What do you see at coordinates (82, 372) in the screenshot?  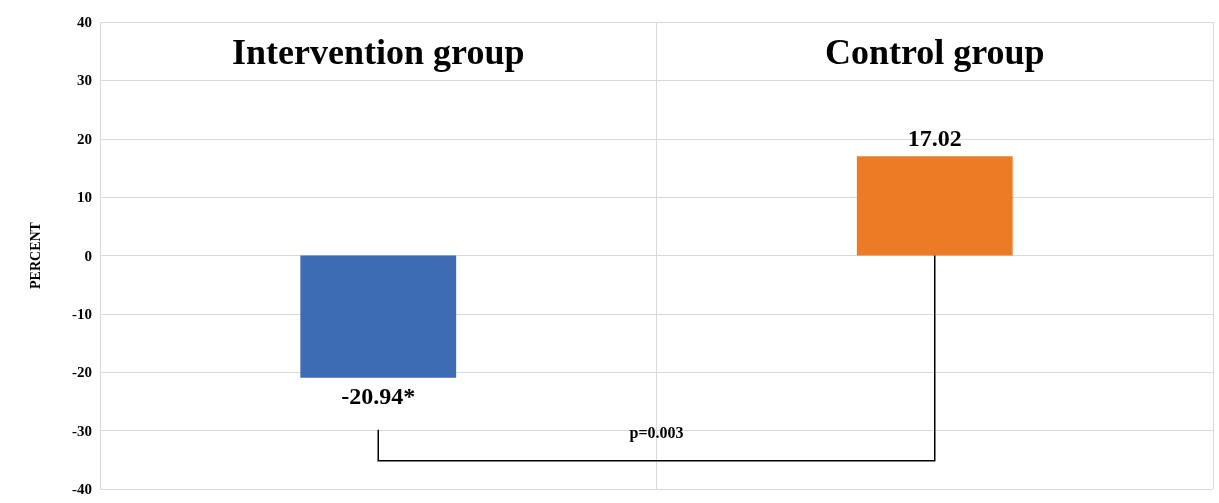 I see `y-tick-label: -20` at bounding box center [82, 372].